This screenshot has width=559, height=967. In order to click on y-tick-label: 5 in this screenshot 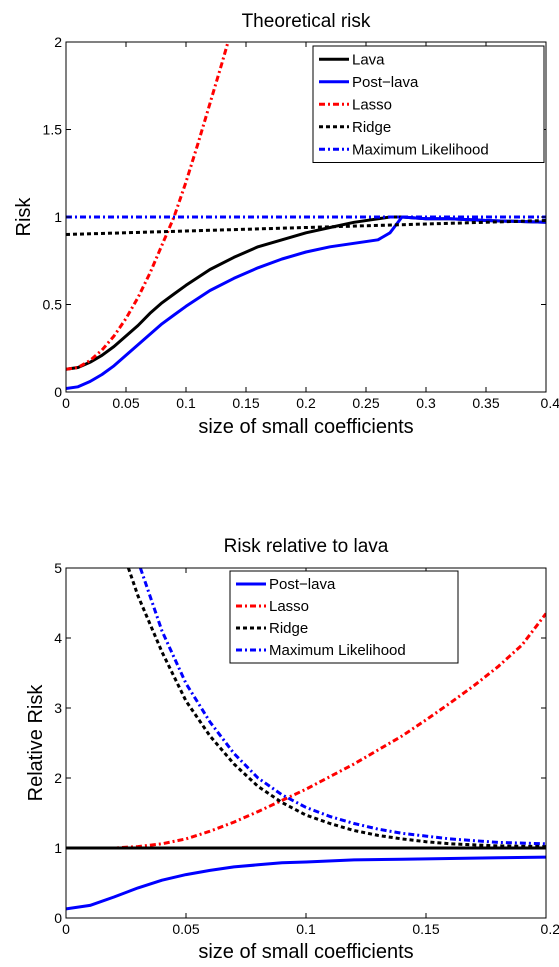, I will do `click(58, 568)`.